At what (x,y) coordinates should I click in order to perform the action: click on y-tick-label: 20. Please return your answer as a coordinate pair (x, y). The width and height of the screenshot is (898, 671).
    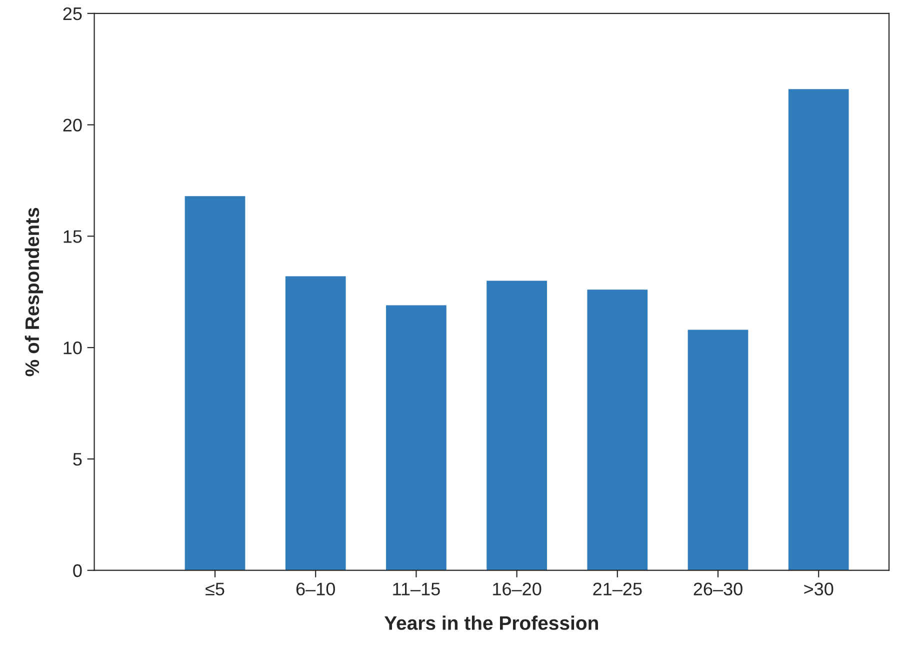
    Looking at the image, I should click on (72, 125).